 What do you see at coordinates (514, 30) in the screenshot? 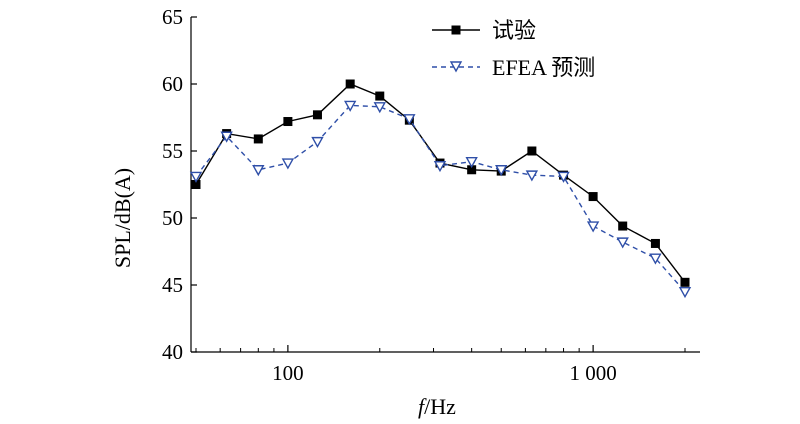
I see `legend-label-test: 试验` at bounding box center [514, 30].